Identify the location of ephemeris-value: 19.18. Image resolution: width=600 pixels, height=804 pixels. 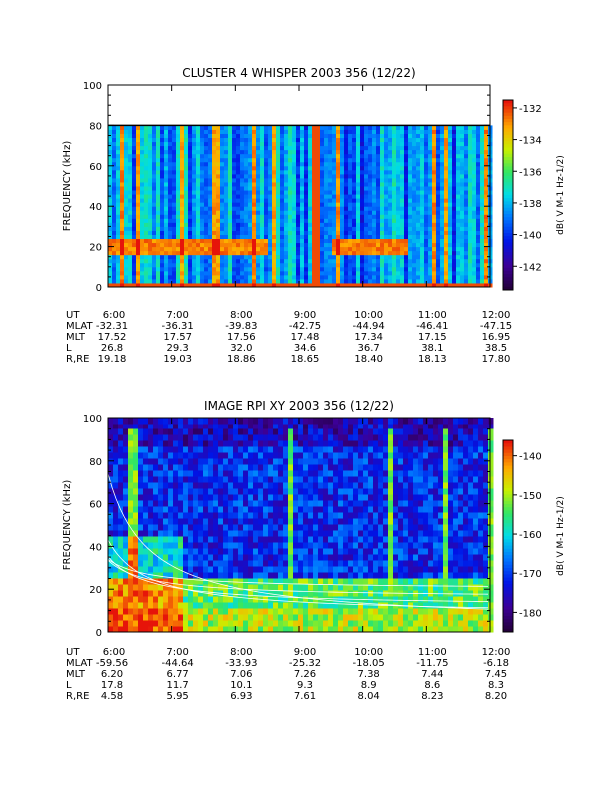
(112, 359).